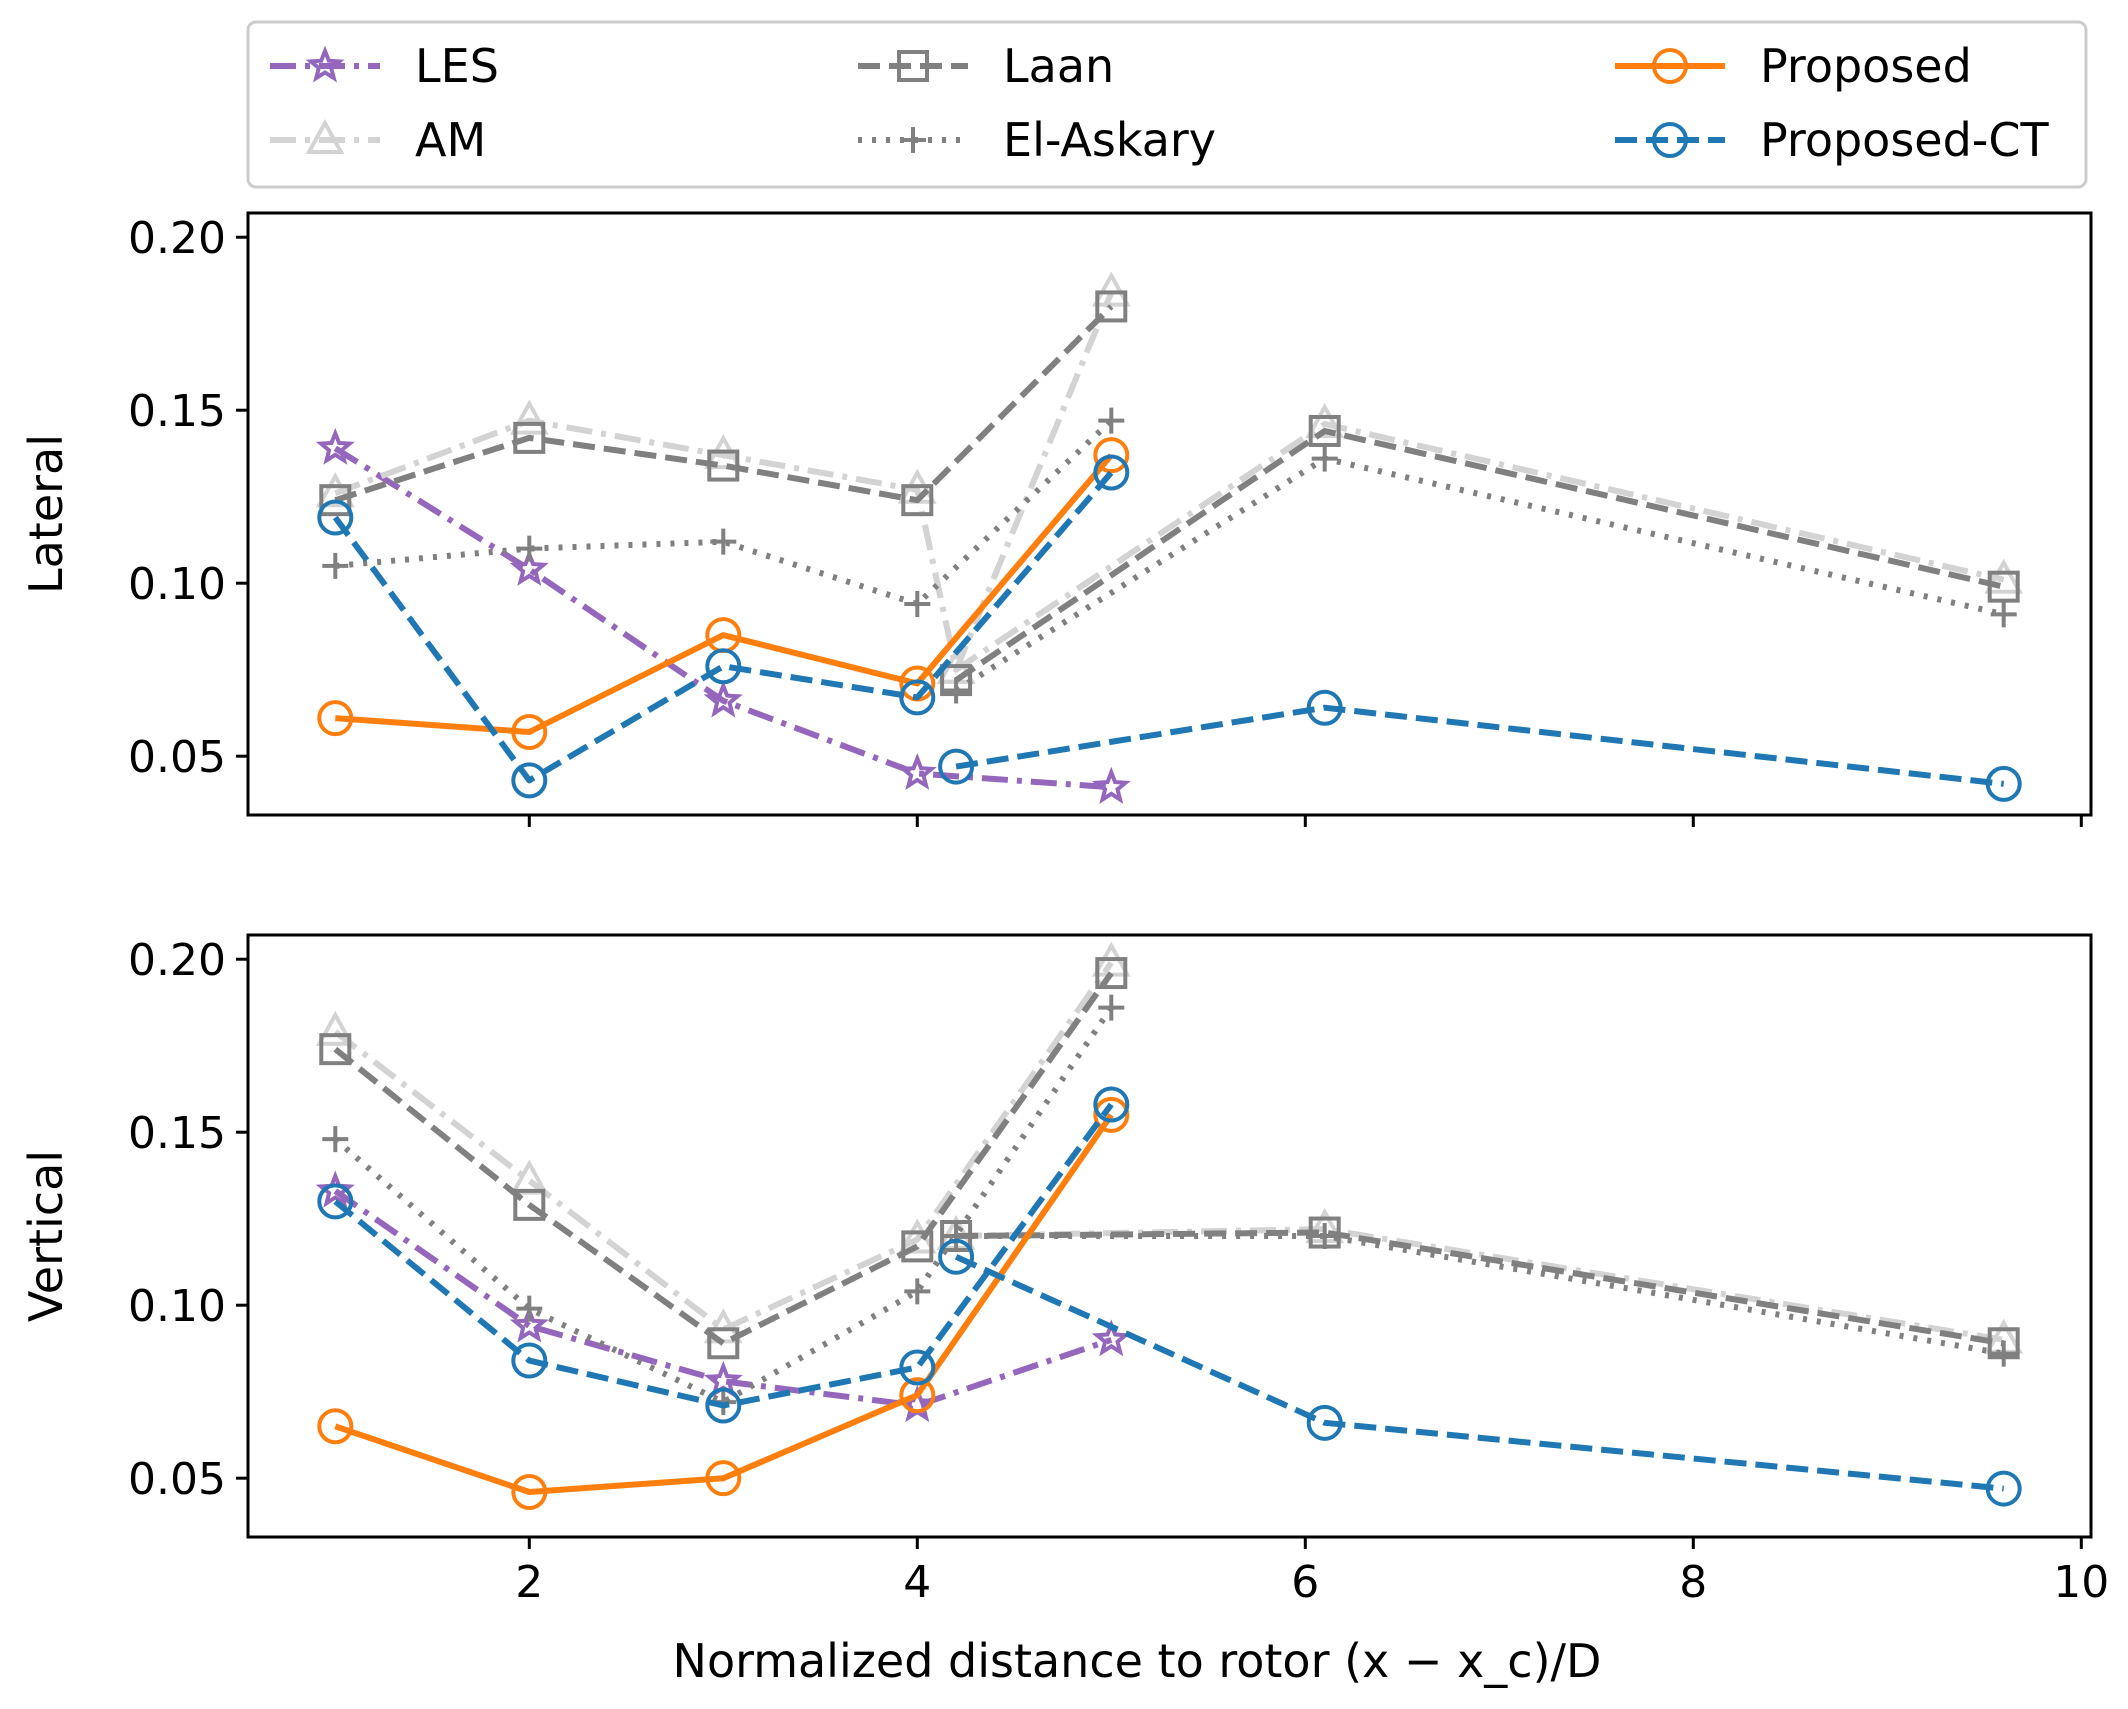  Describe the element at coordinates (917, 1582) in the screenshot. I see `x-tick-label: 4` at that location.